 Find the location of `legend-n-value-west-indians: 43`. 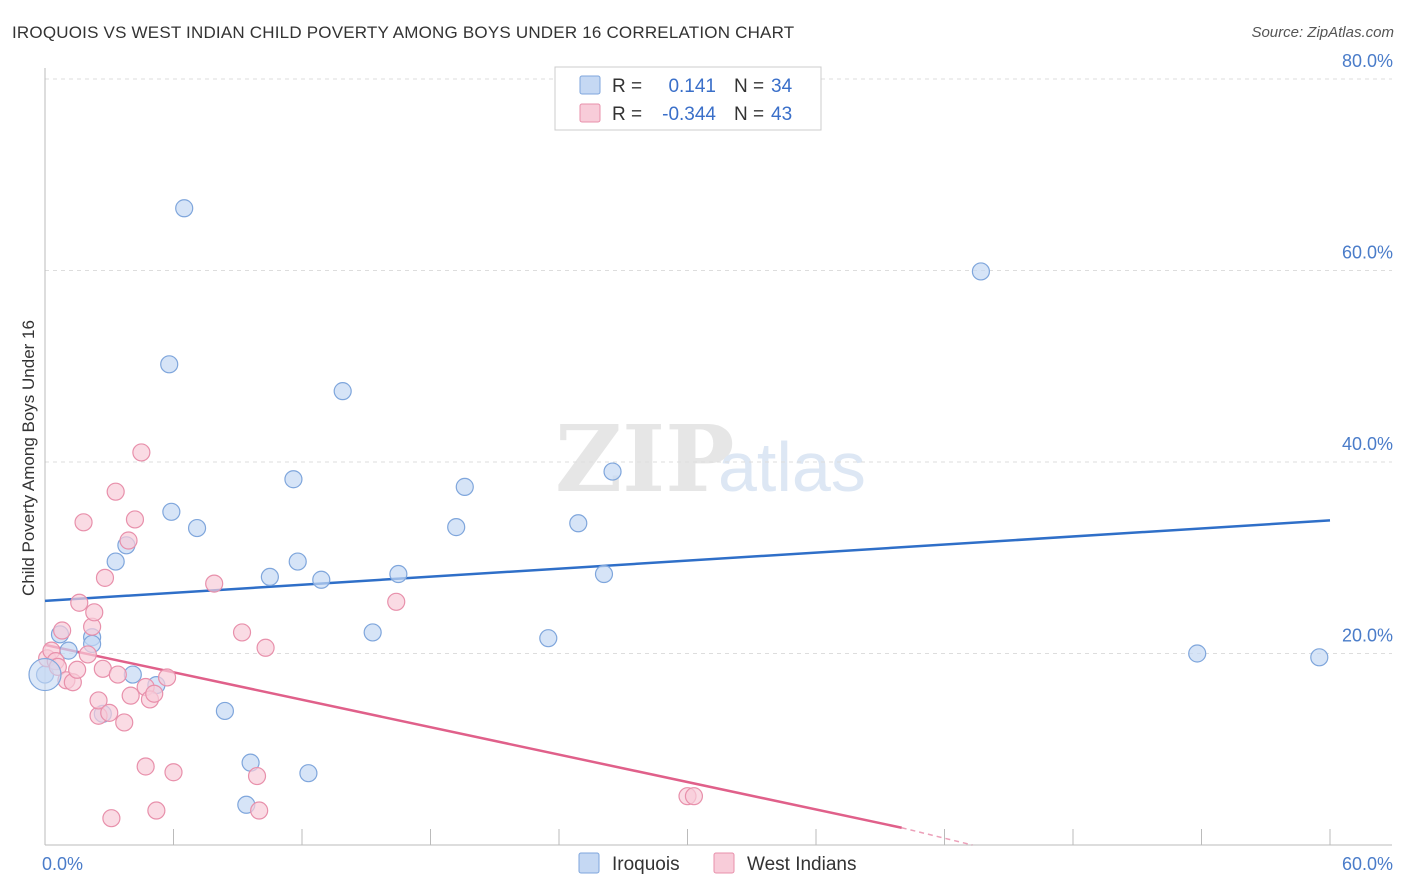

legend-n-value-west-indians: 43 is located at coordinates (781, 114).